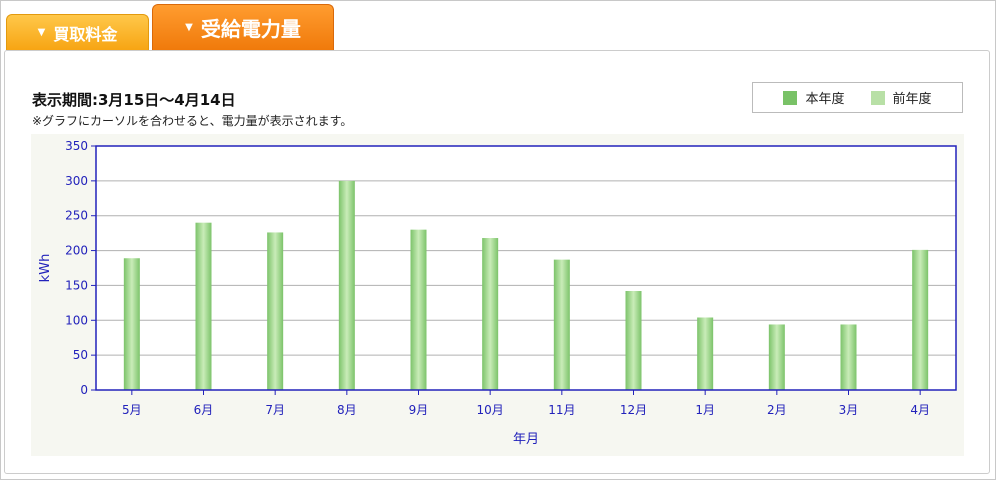  Describe the element at coordinates (76, 251) in the screenshot. I see `y-tick-label: 200` at that location.